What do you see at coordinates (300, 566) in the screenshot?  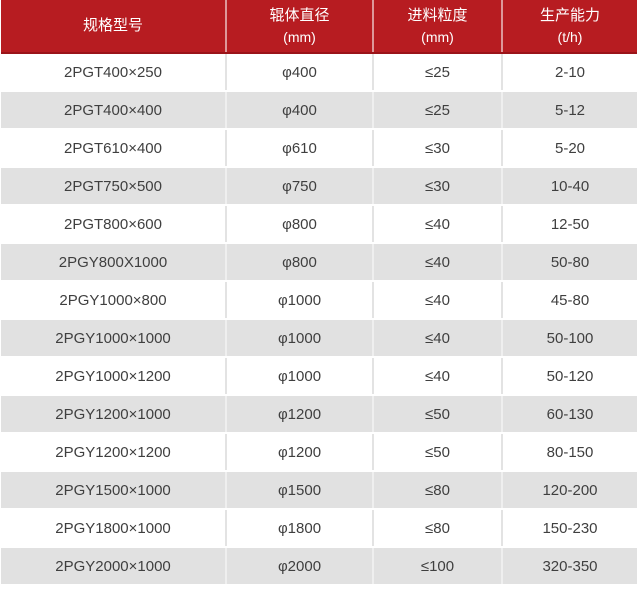 I see `cell-roller-diameter: φ2000` at bounding box center [300, 566].